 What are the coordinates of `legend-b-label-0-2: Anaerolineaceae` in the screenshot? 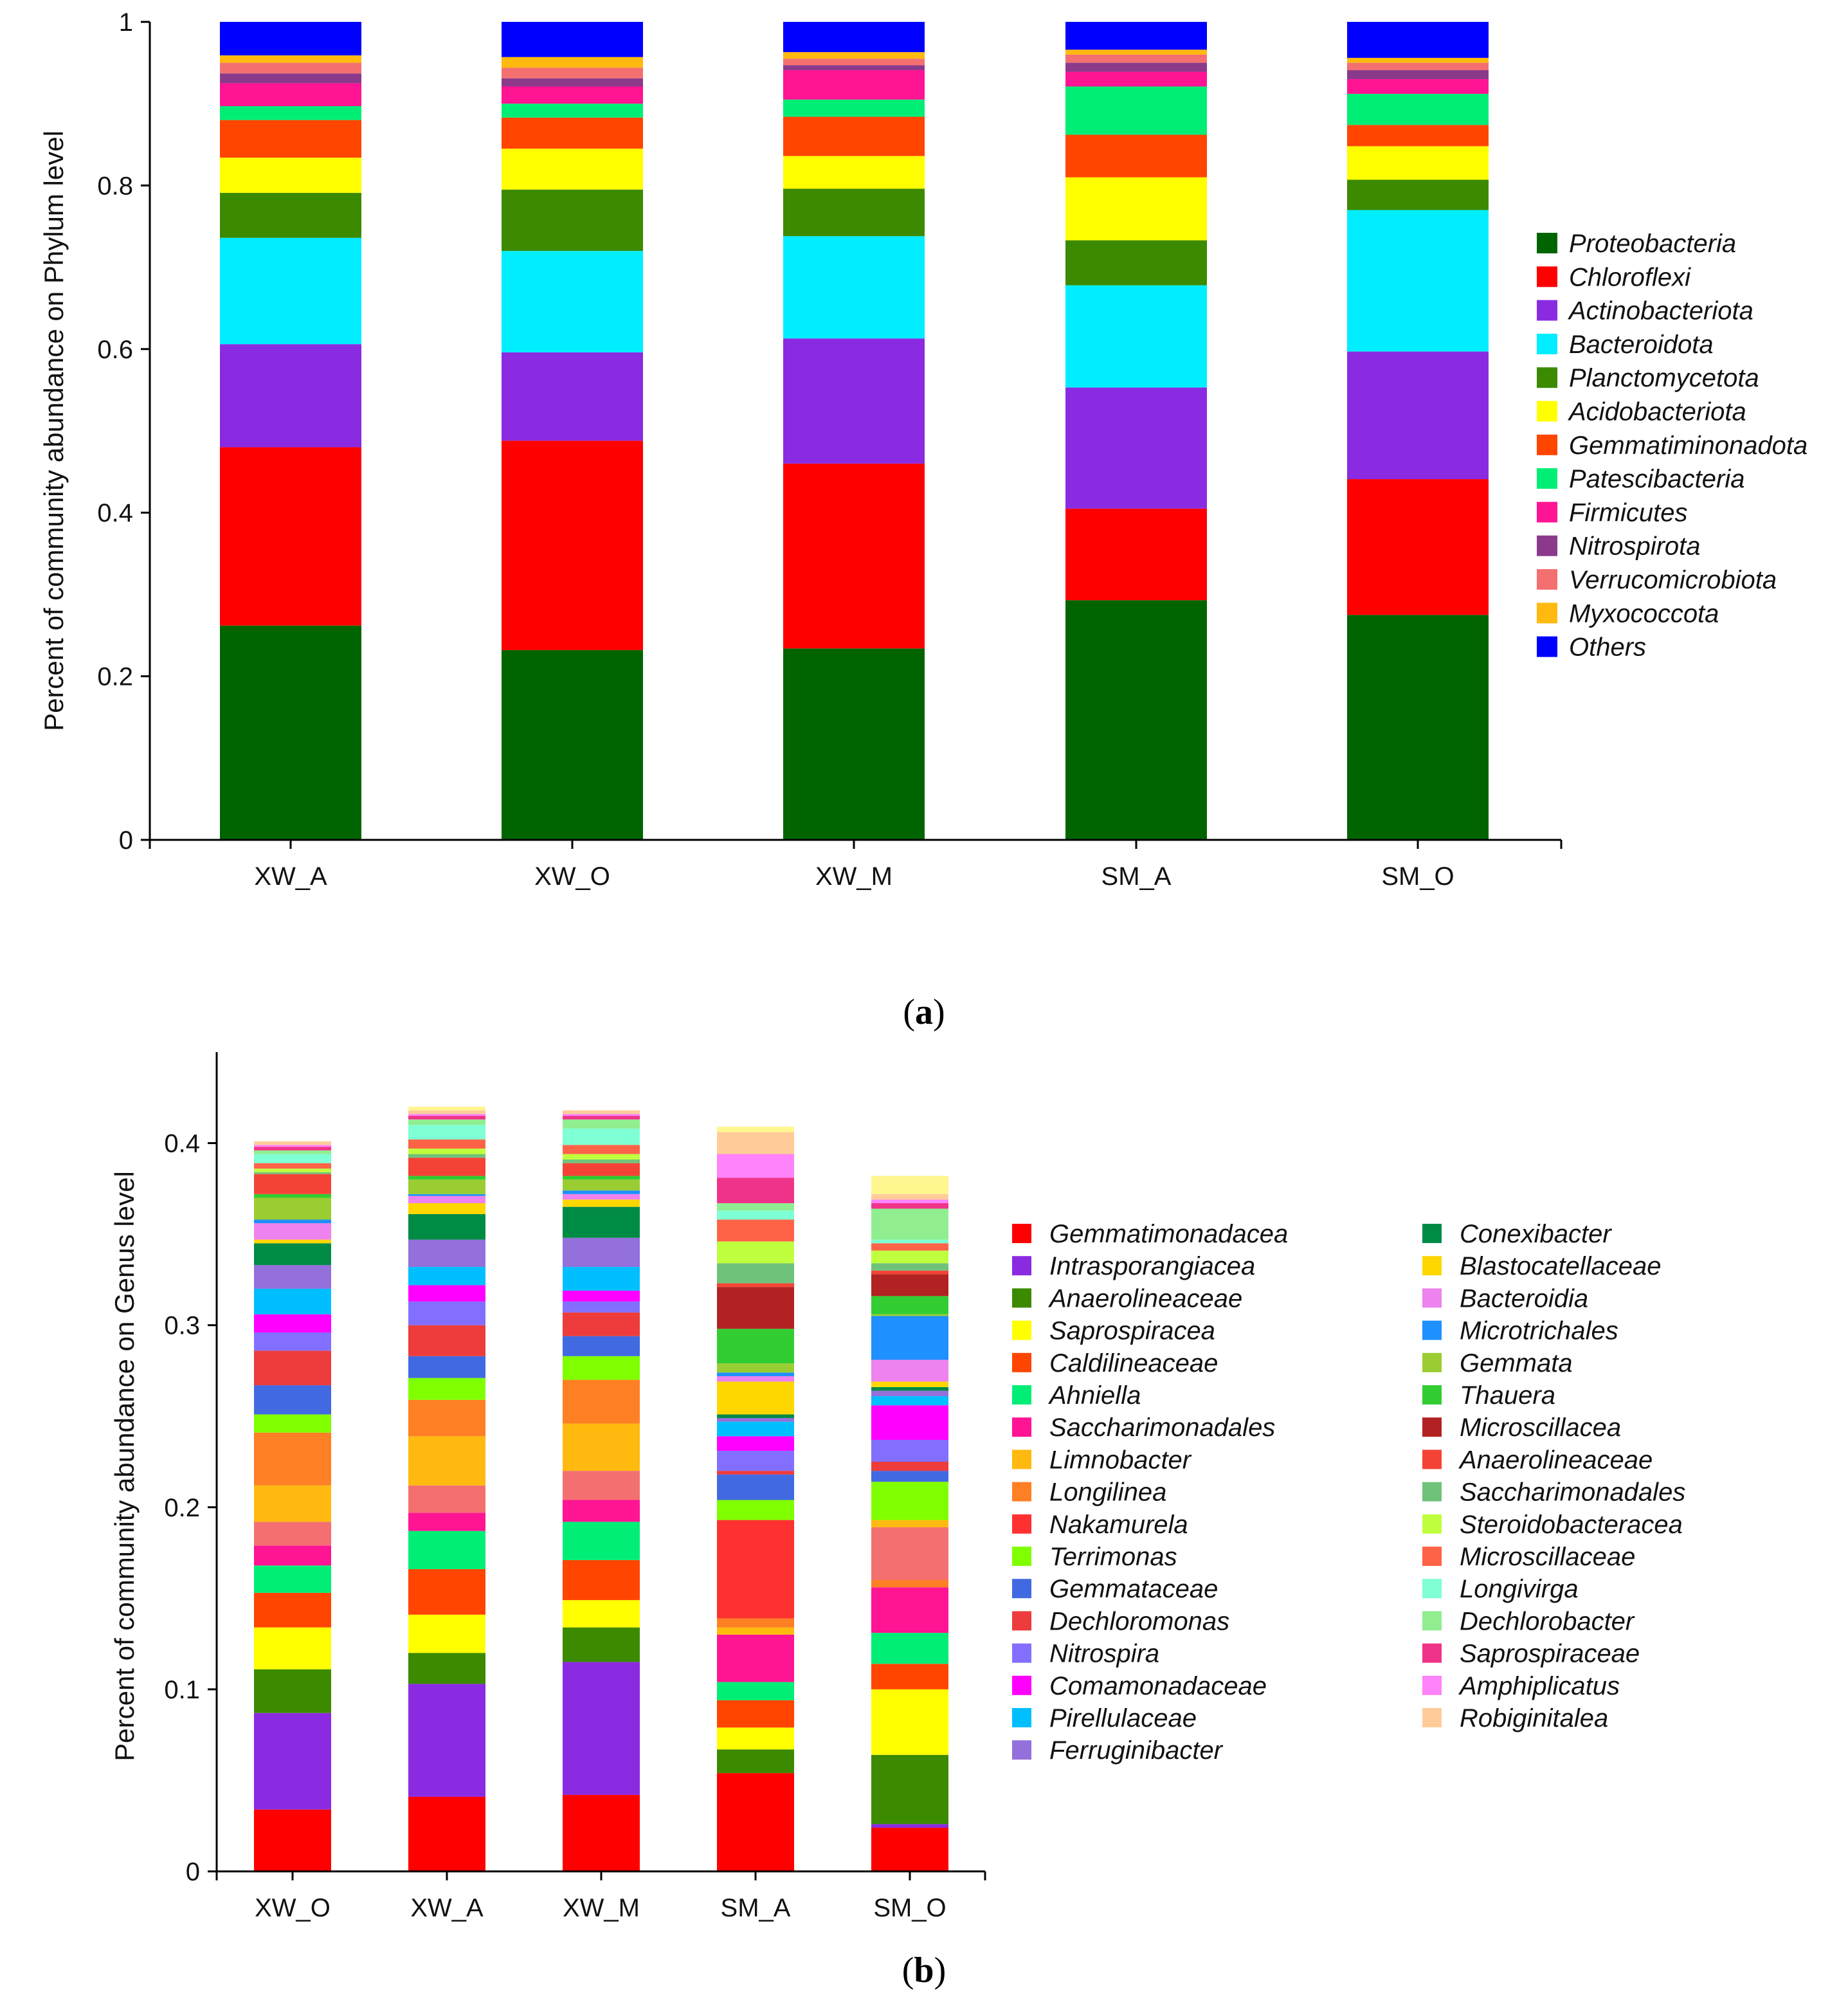 It's located at (1145, 1298).